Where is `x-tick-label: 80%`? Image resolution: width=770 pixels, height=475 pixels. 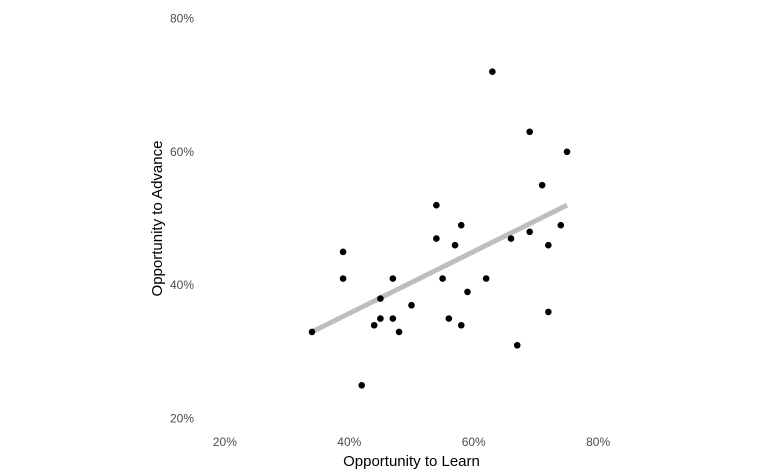 x-tick-label: 80% is located at coordinates (598, 442).